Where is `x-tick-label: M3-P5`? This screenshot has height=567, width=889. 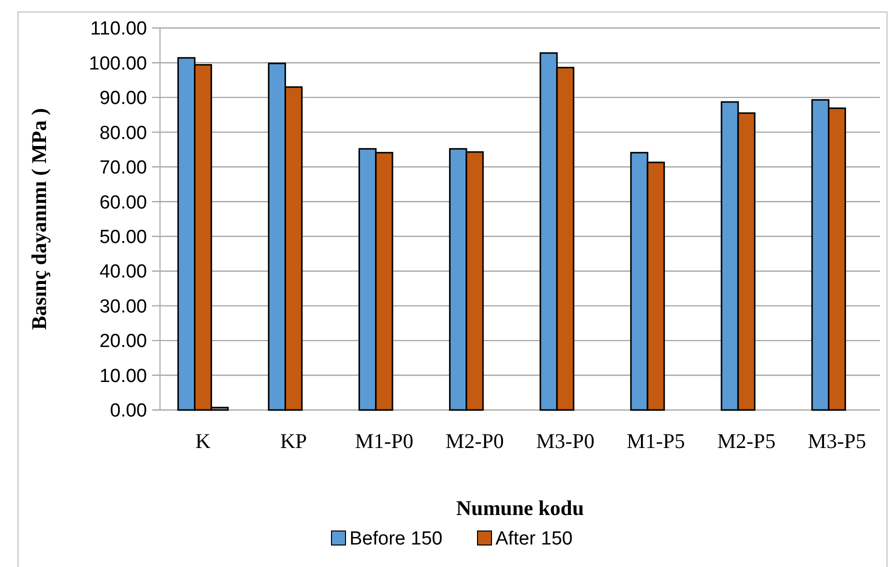 x-tick-label: M3-P5 is located at coordinates (837, 441).